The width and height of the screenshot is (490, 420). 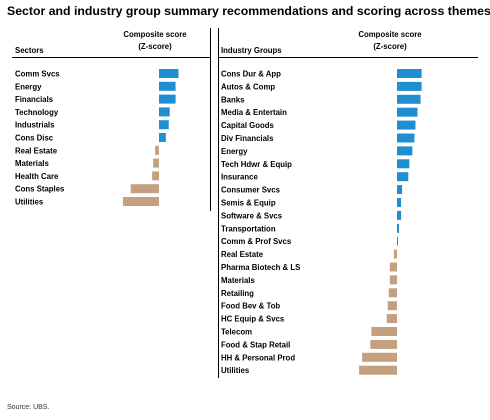 What do you see at coordinates (250, 306) in the screenshot?
I see `industry-label: Food Bev & Tob` at bounding box center [250, 306].